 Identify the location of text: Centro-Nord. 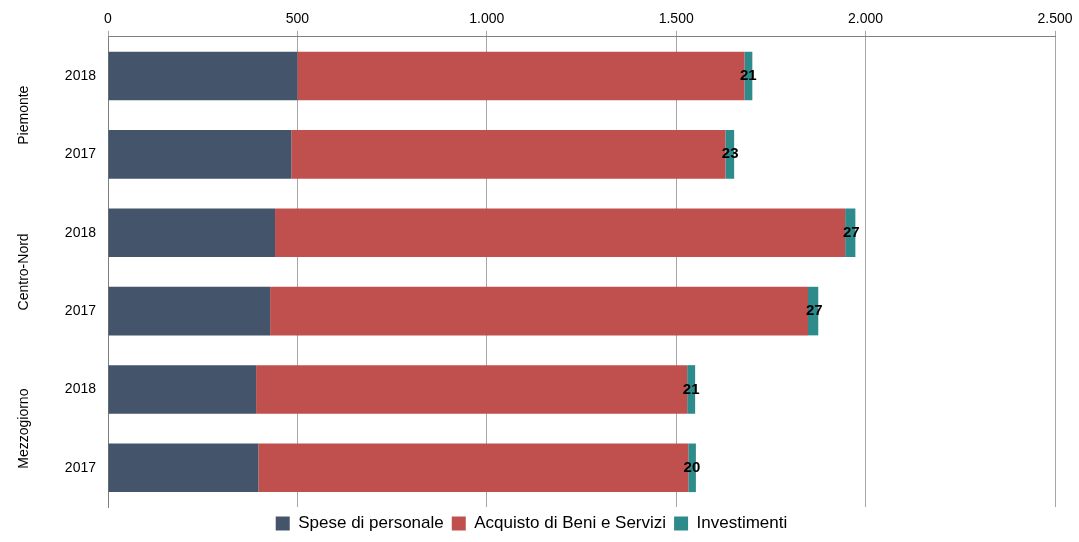
(22, 272).